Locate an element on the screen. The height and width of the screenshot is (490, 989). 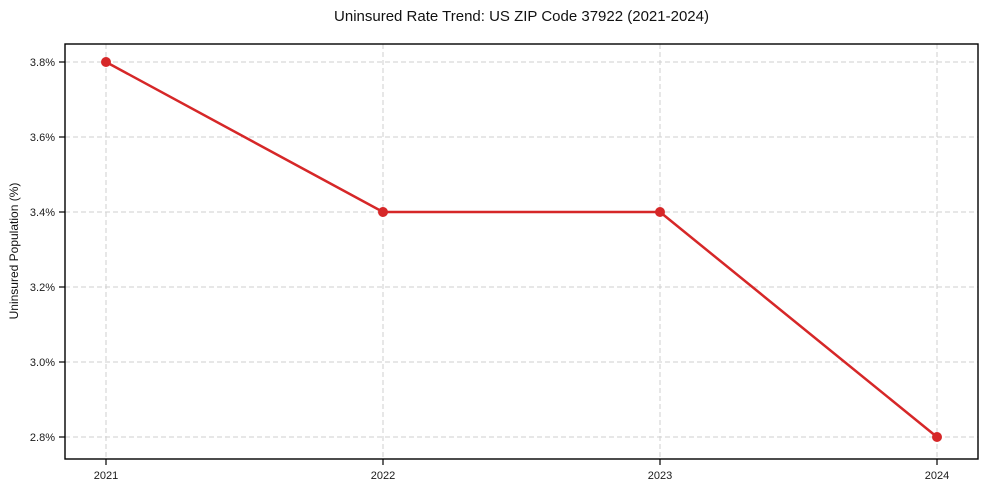
y-tick-label: 2.8% is located at coordinates (42, 438).